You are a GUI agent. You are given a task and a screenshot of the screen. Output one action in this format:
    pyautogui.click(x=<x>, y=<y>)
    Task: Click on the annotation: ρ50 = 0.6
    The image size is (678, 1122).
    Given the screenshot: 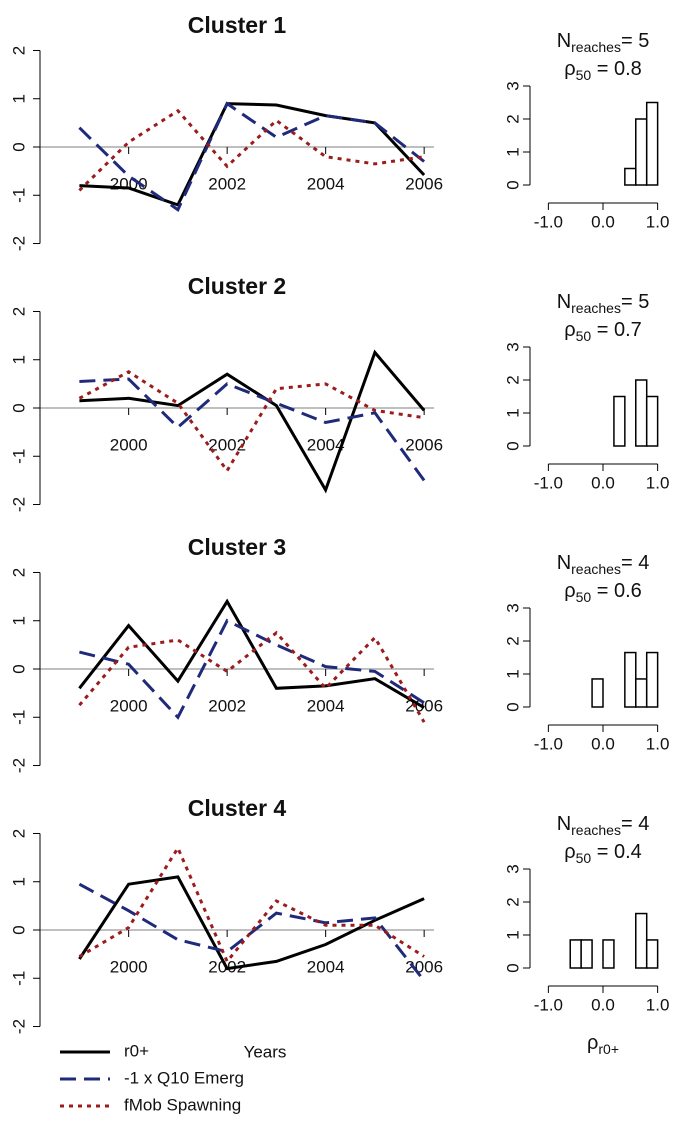 What is the action you would take?
    pyautogui.click(x=603, y=592)
    